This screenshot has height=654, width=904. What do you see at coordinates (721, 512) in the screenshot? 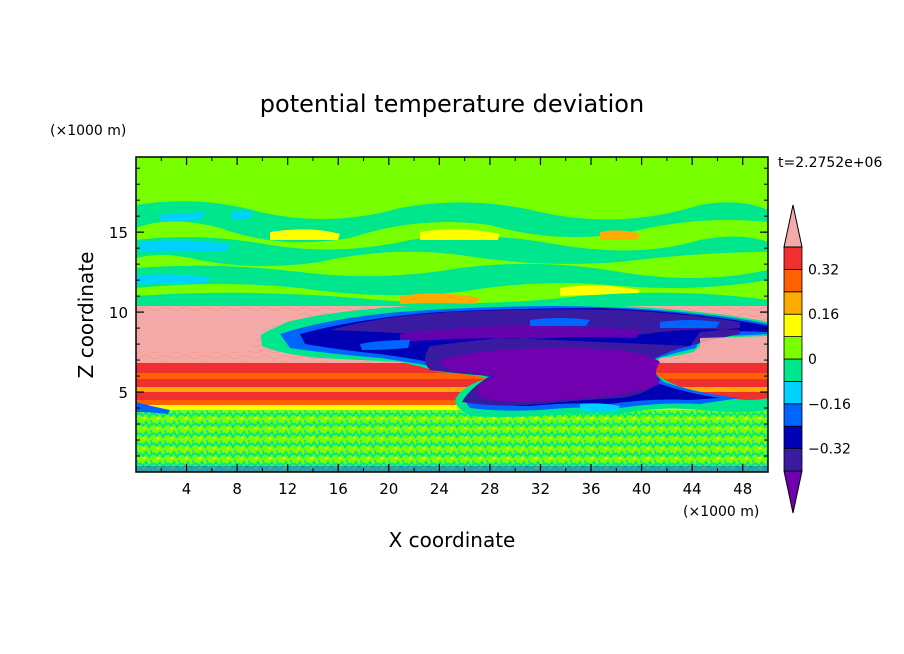
I see `x-axis-unit: (×1000 m)` at bounding box center [721, 512].